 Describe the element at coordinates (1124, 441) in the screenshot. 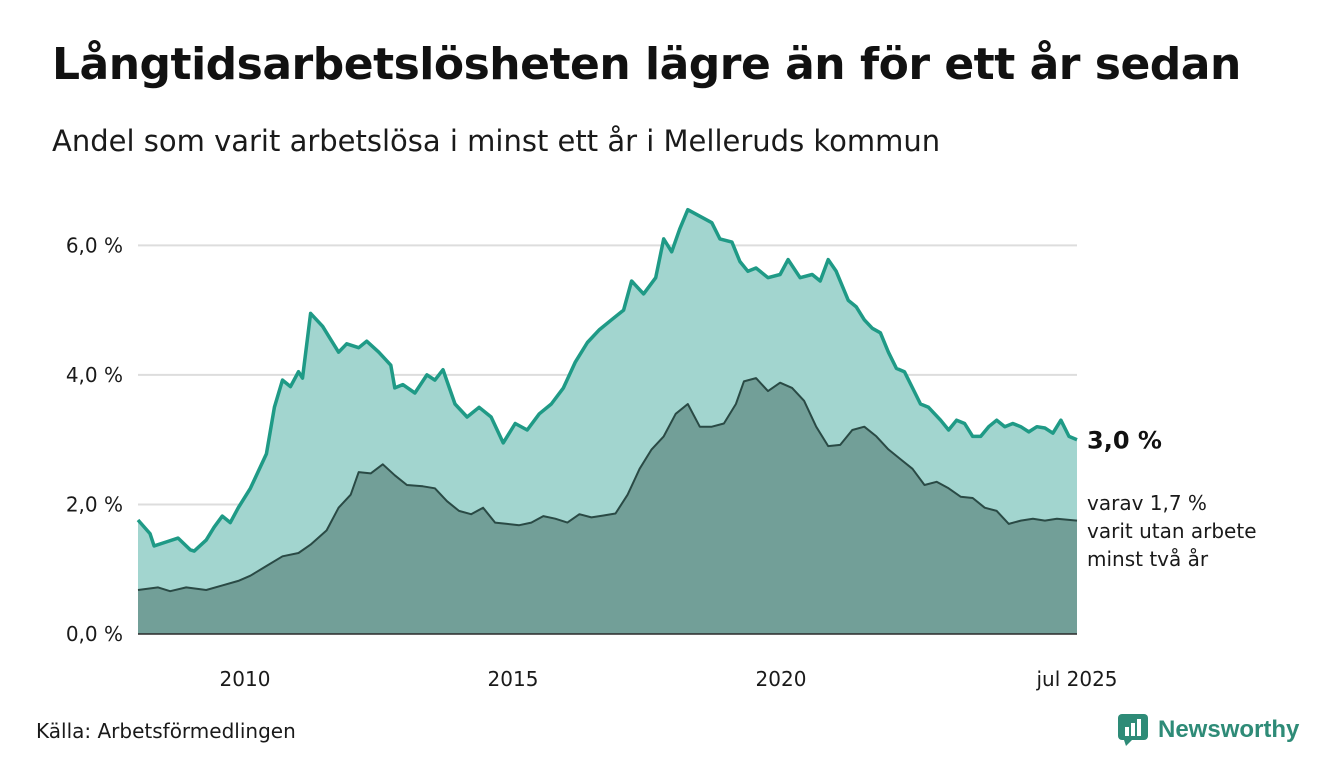

I see `series1-end-label: 3,0 %` at that location.